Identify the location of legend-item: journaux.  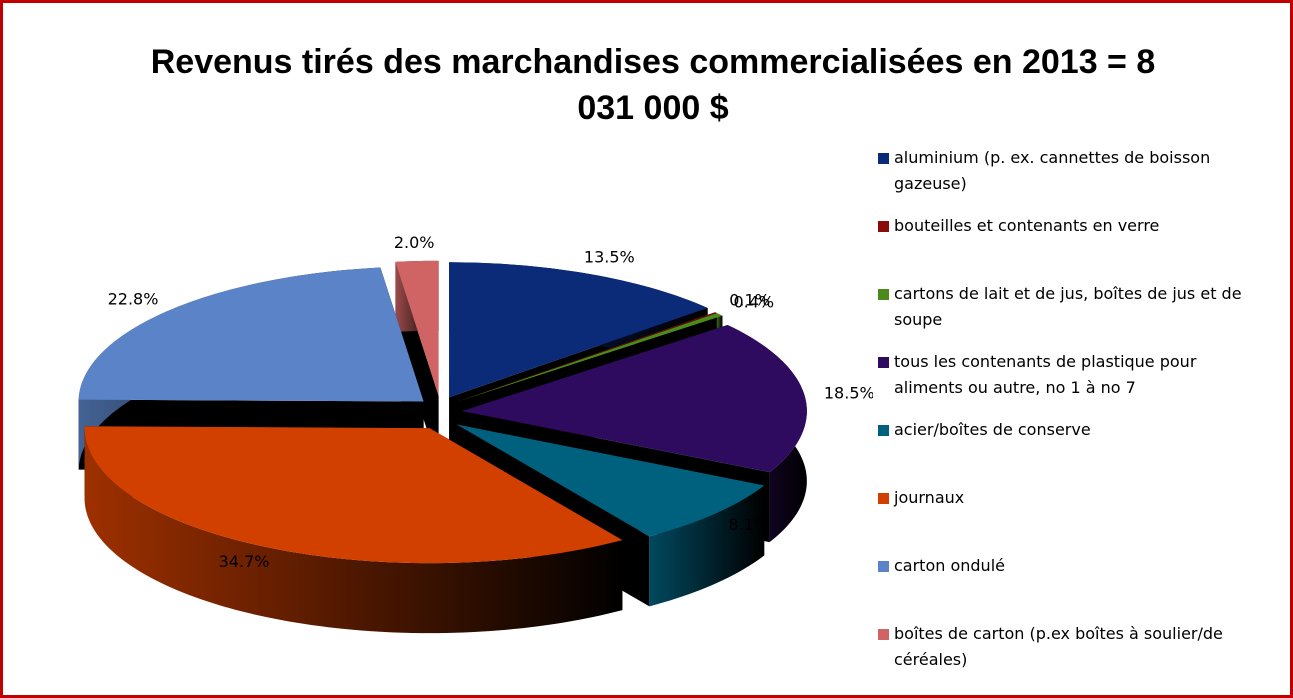
(1066, 519).